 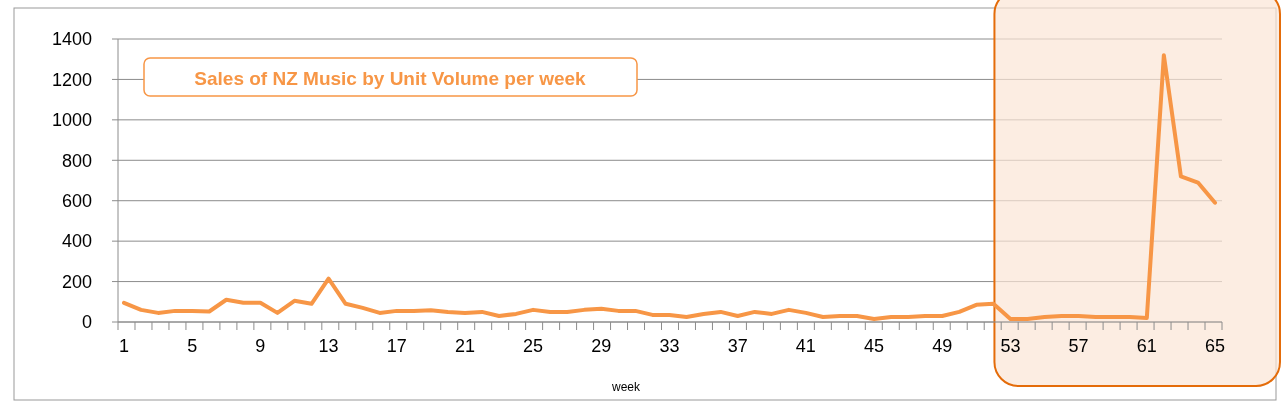 I want to click on x-tick-label: 45, so click(x=874, y=346).